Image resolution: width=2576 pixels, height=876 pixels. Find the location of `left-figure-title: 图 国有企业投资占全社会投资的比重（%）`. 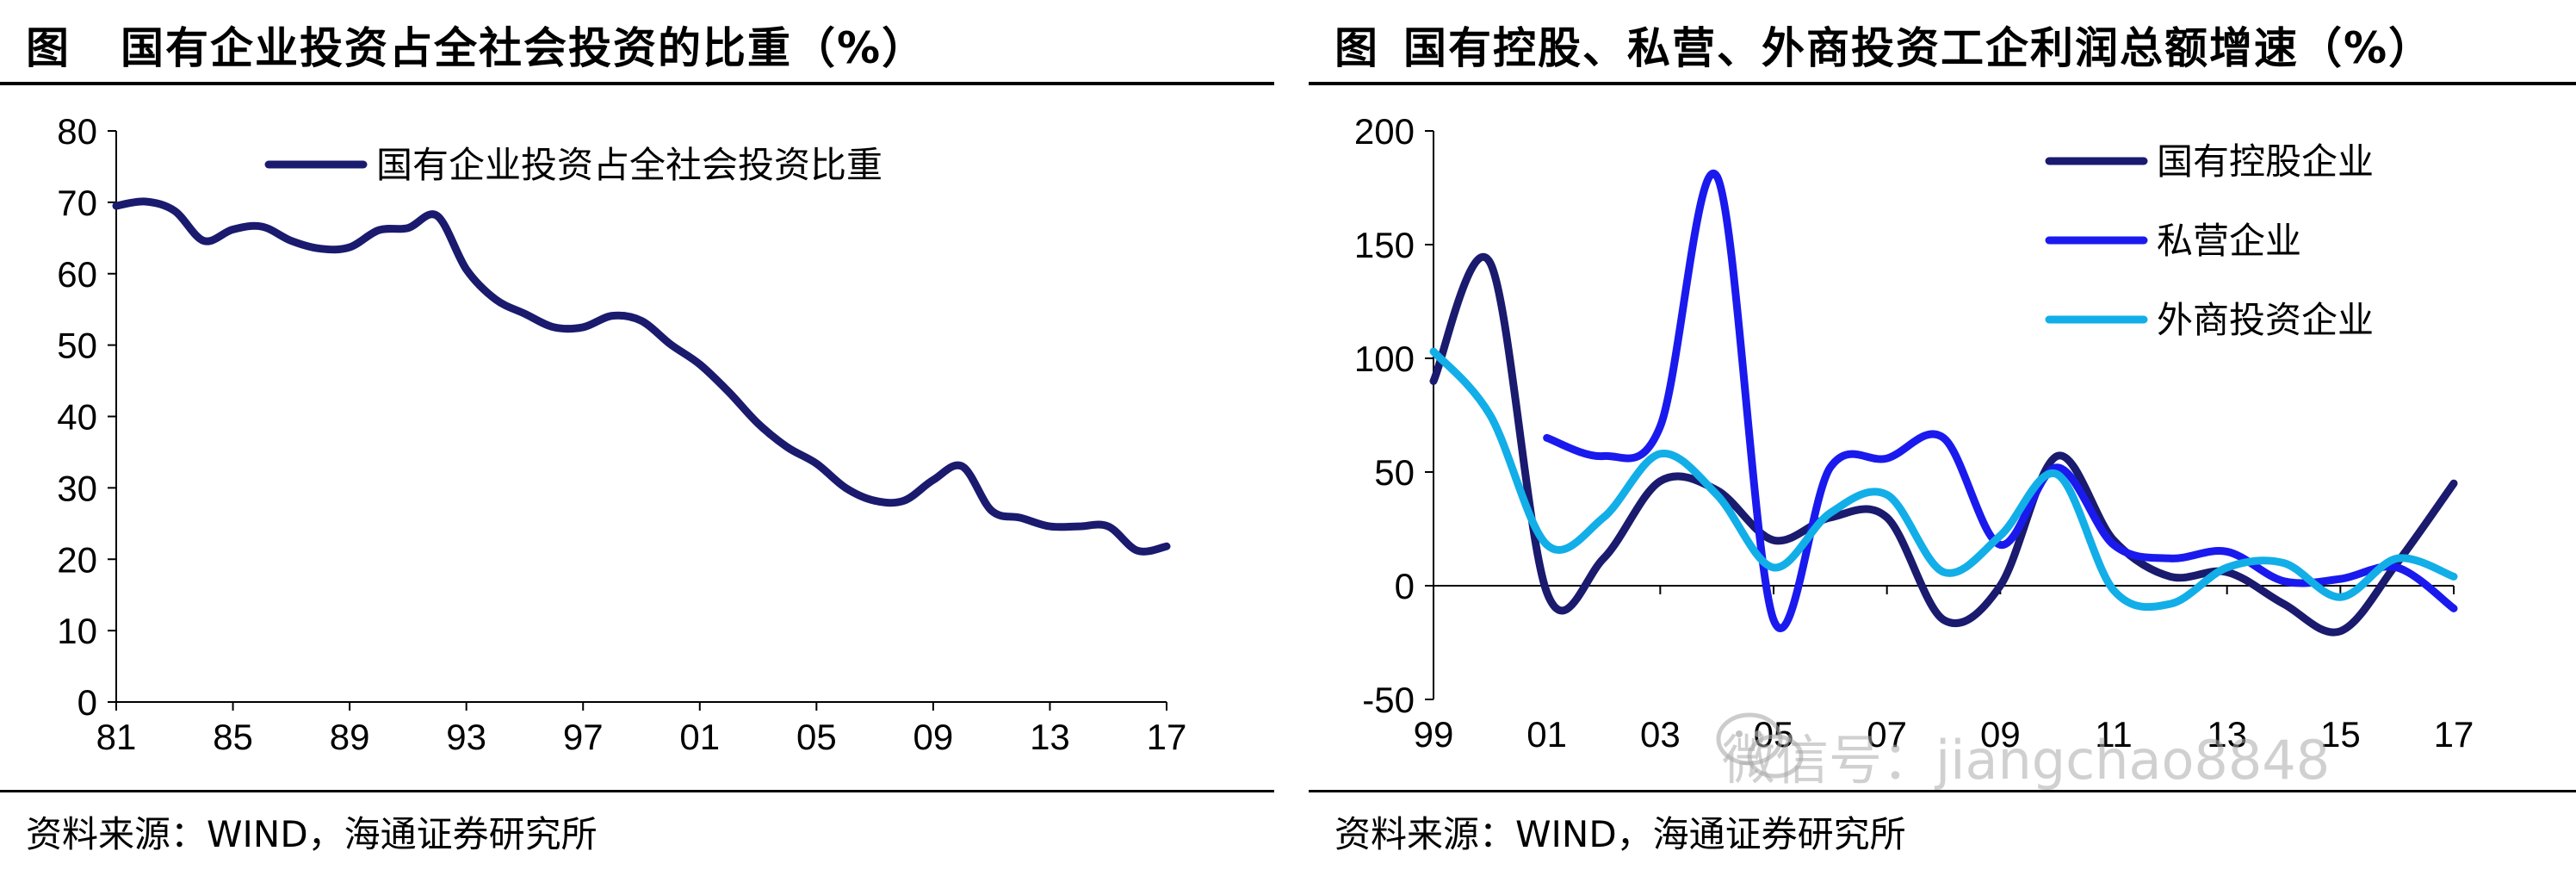

left-figure-title: 图 国有企业投资占全社会投资的比重（%） is located at coordinates (637, 45).